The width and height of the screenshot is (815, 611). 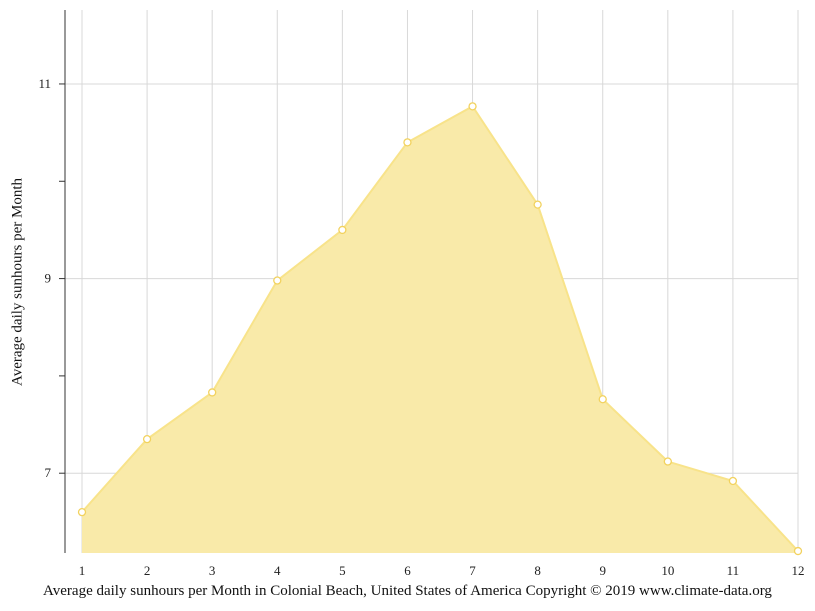 I want to click on x-tick-label: 7, so click(x=472, y=570).